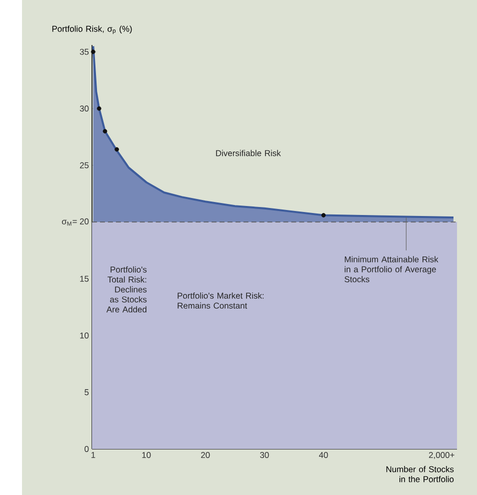 This screenshot has width=477, height=495. I want to click on y-axis-title: Portfolio Risk, σ$_{p}$ (%), so click(92, 30).